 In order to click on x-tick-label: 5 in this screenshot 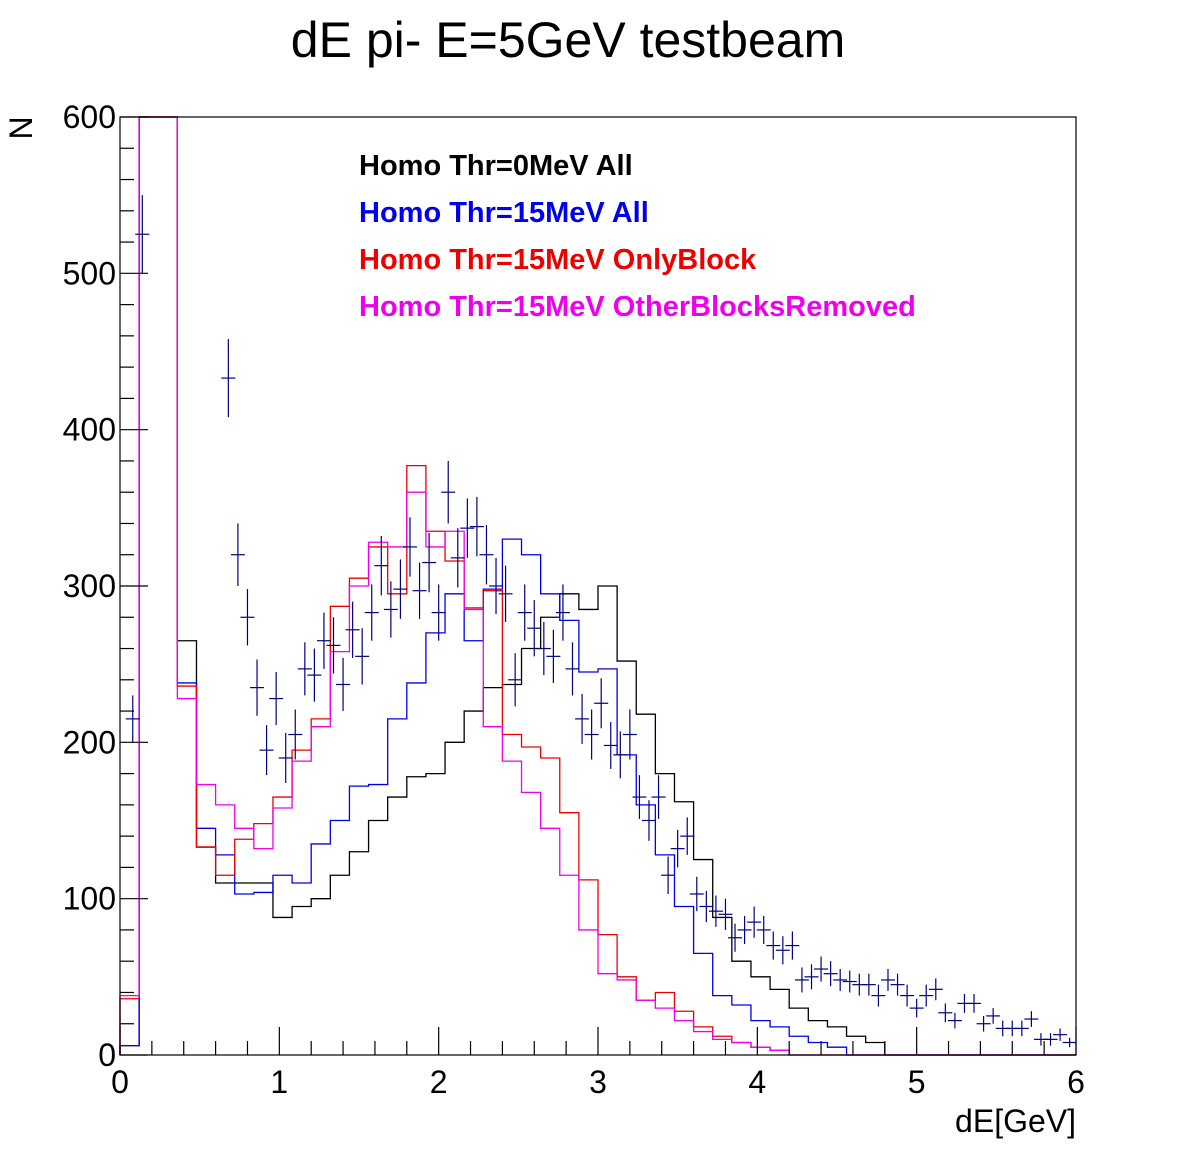, I will do `click(917, 1082)`.